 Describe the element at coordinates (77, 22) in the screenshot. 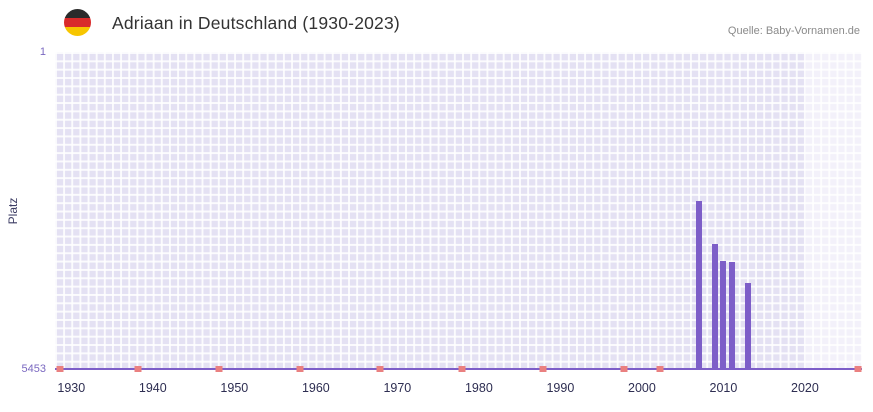

I see `germany-flag-icon` at that location.